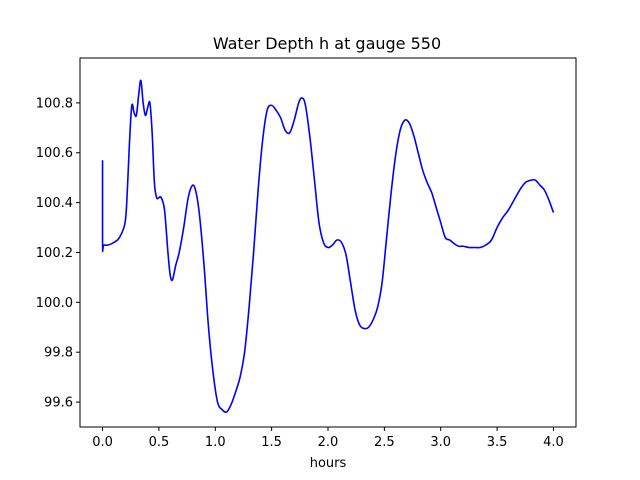 The width and height of the screenshot is (640, 480). Describe the element at coordinates (58, 403) in the screenshot. I see `y-tick-label: 99.6` at that location.